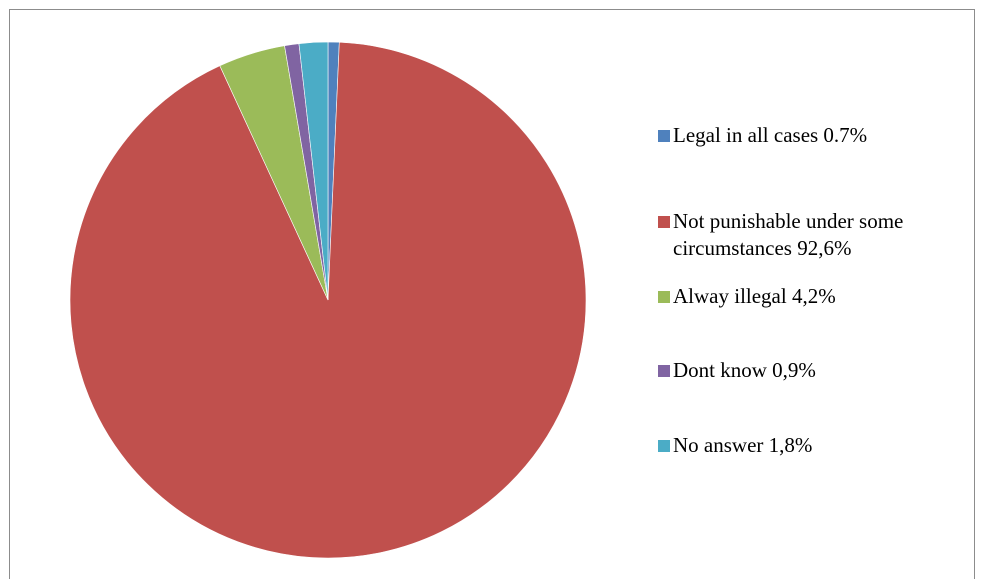 The height and width of the screenshot is (580, 984). Describe the element at coordinates (823, 445) in the screenshot. I see `legend-label: No answer 1,8%` at that location.